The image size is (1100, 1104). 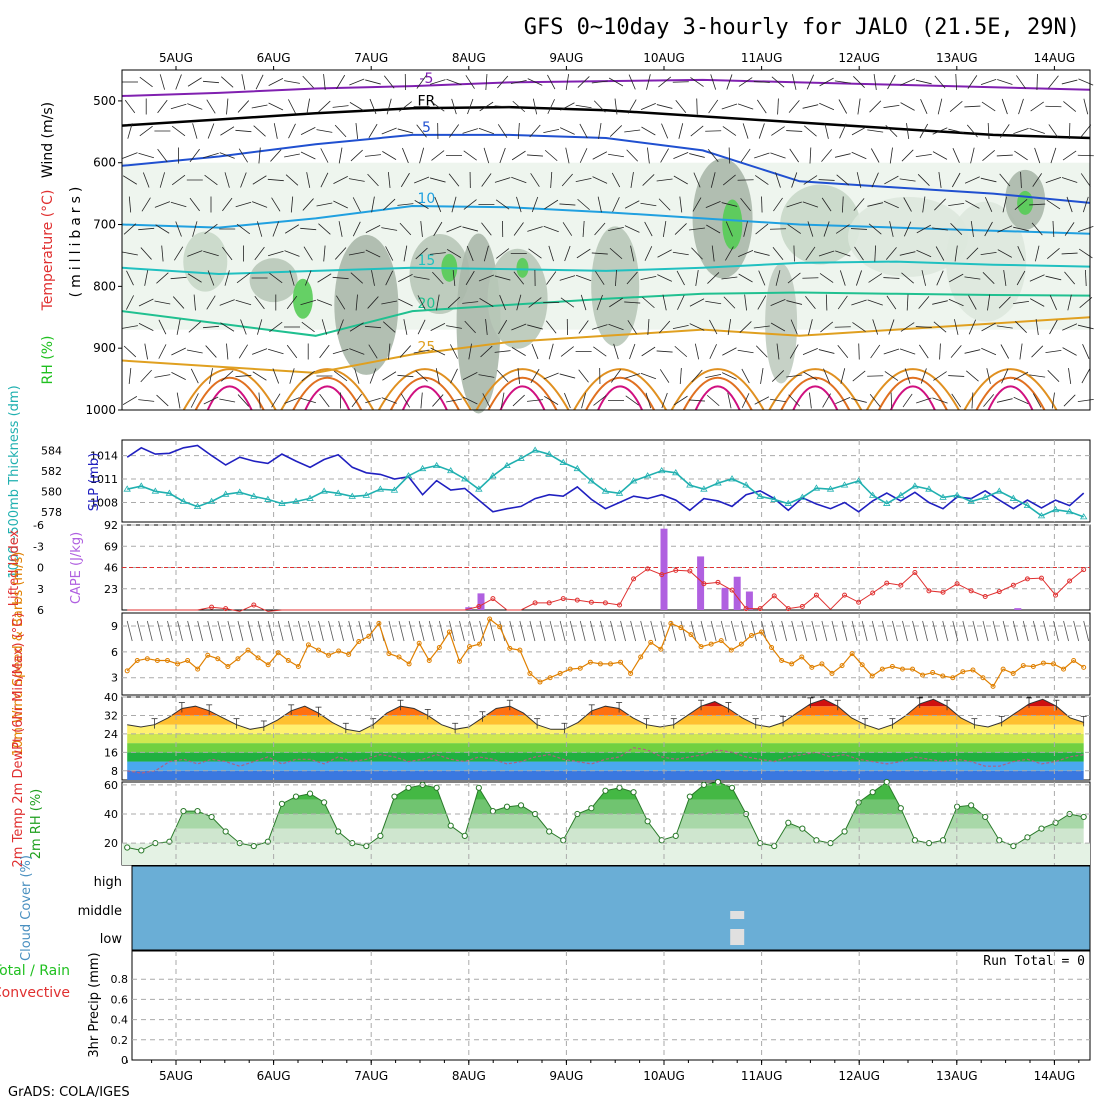 I want to click on cloud-label: Cloud Cover (%), so click(x=26, y=908).